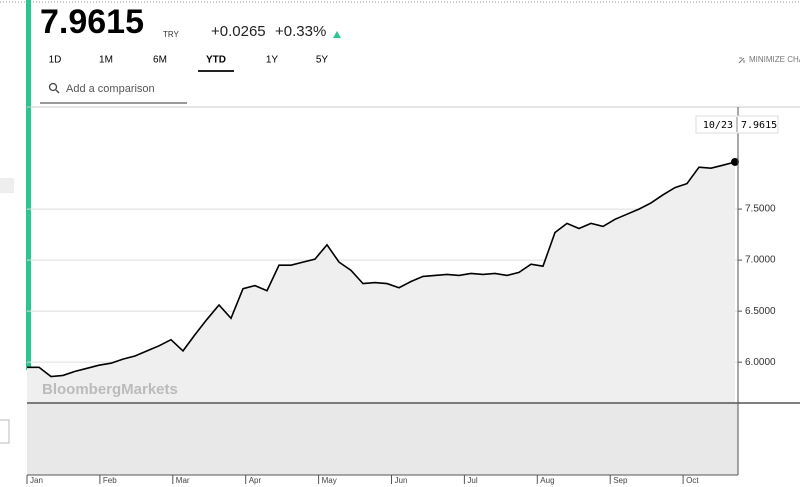  I want to click on tab: 1Y, so click(272, 60).